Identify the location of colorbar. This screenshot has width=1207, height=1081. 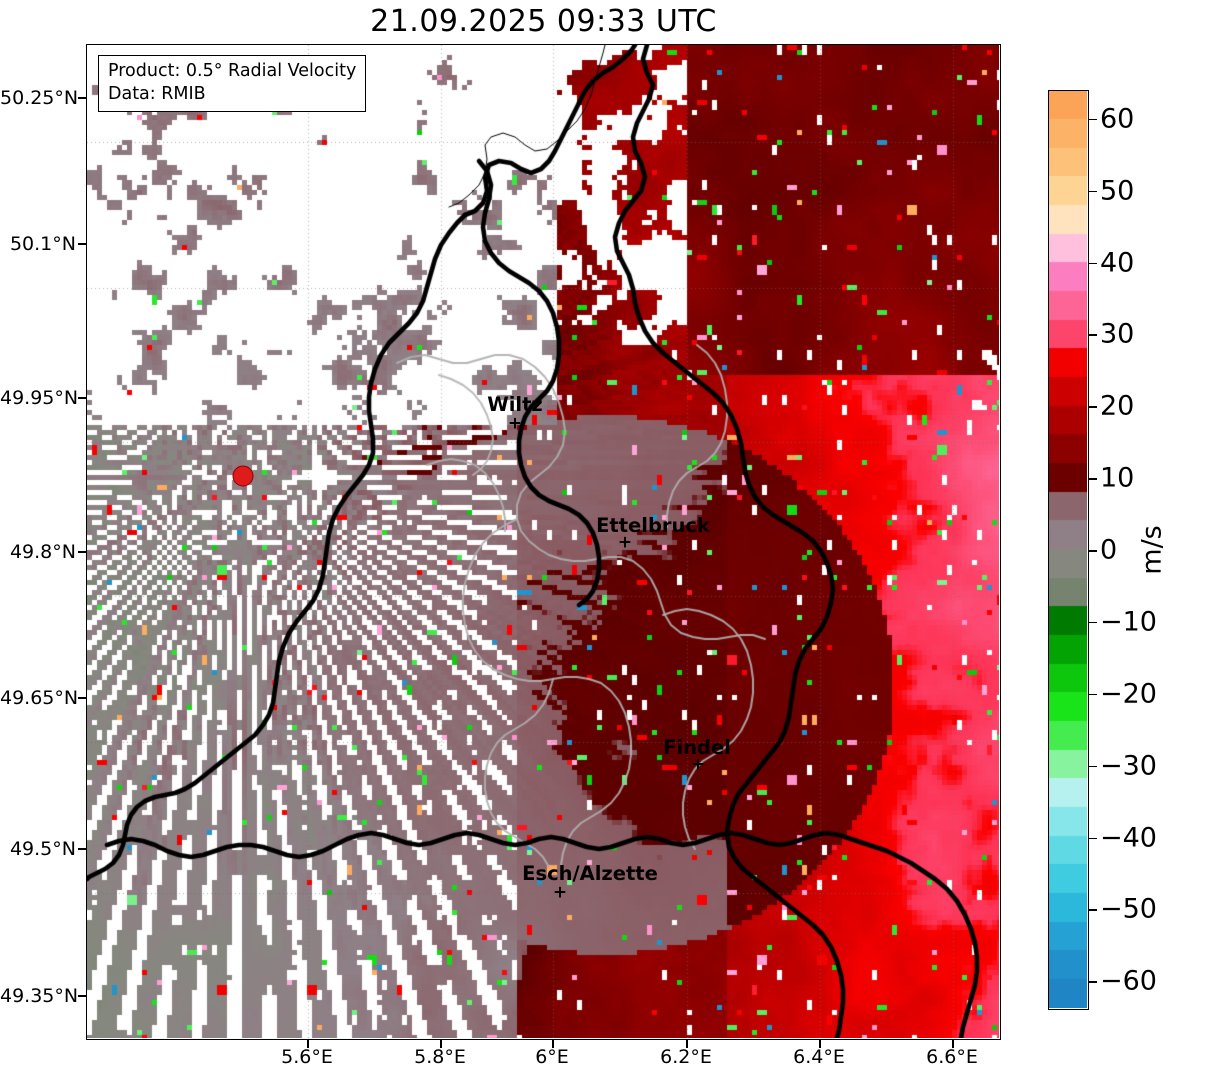
(1068, 550).